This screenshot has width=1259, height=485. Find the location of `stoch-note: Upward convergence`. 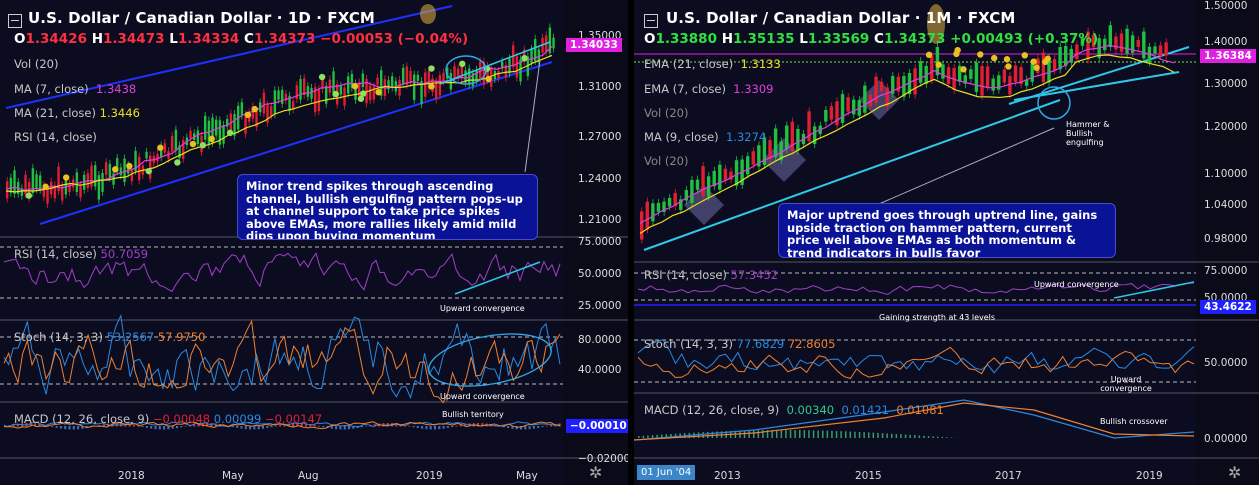

stoch-note: Upward convergence is located at coordinates (1126, 384).